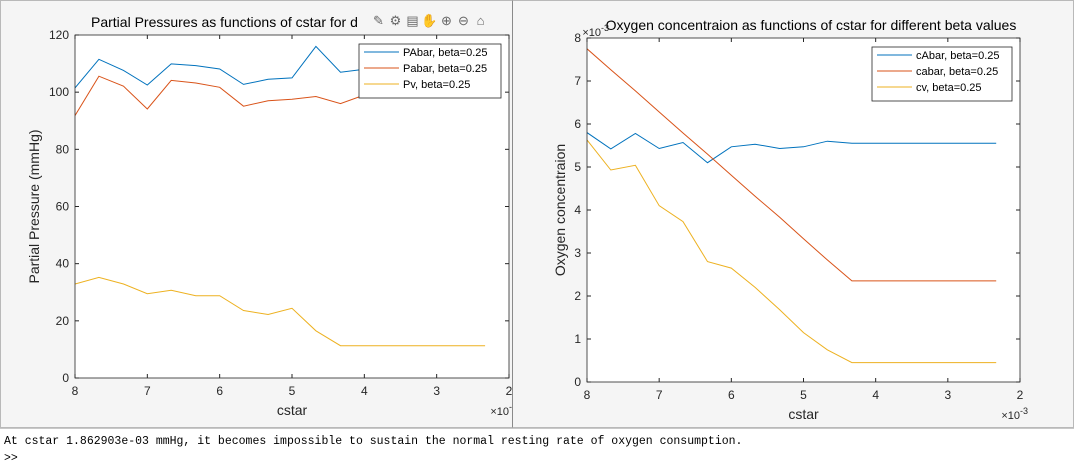 This screenshot has height=468, width=1074. What do you see at coordinates (949, 88) in the screenshot?
I see `legend-entry: cv, beta=0.25` at bounding box center [949, 88].